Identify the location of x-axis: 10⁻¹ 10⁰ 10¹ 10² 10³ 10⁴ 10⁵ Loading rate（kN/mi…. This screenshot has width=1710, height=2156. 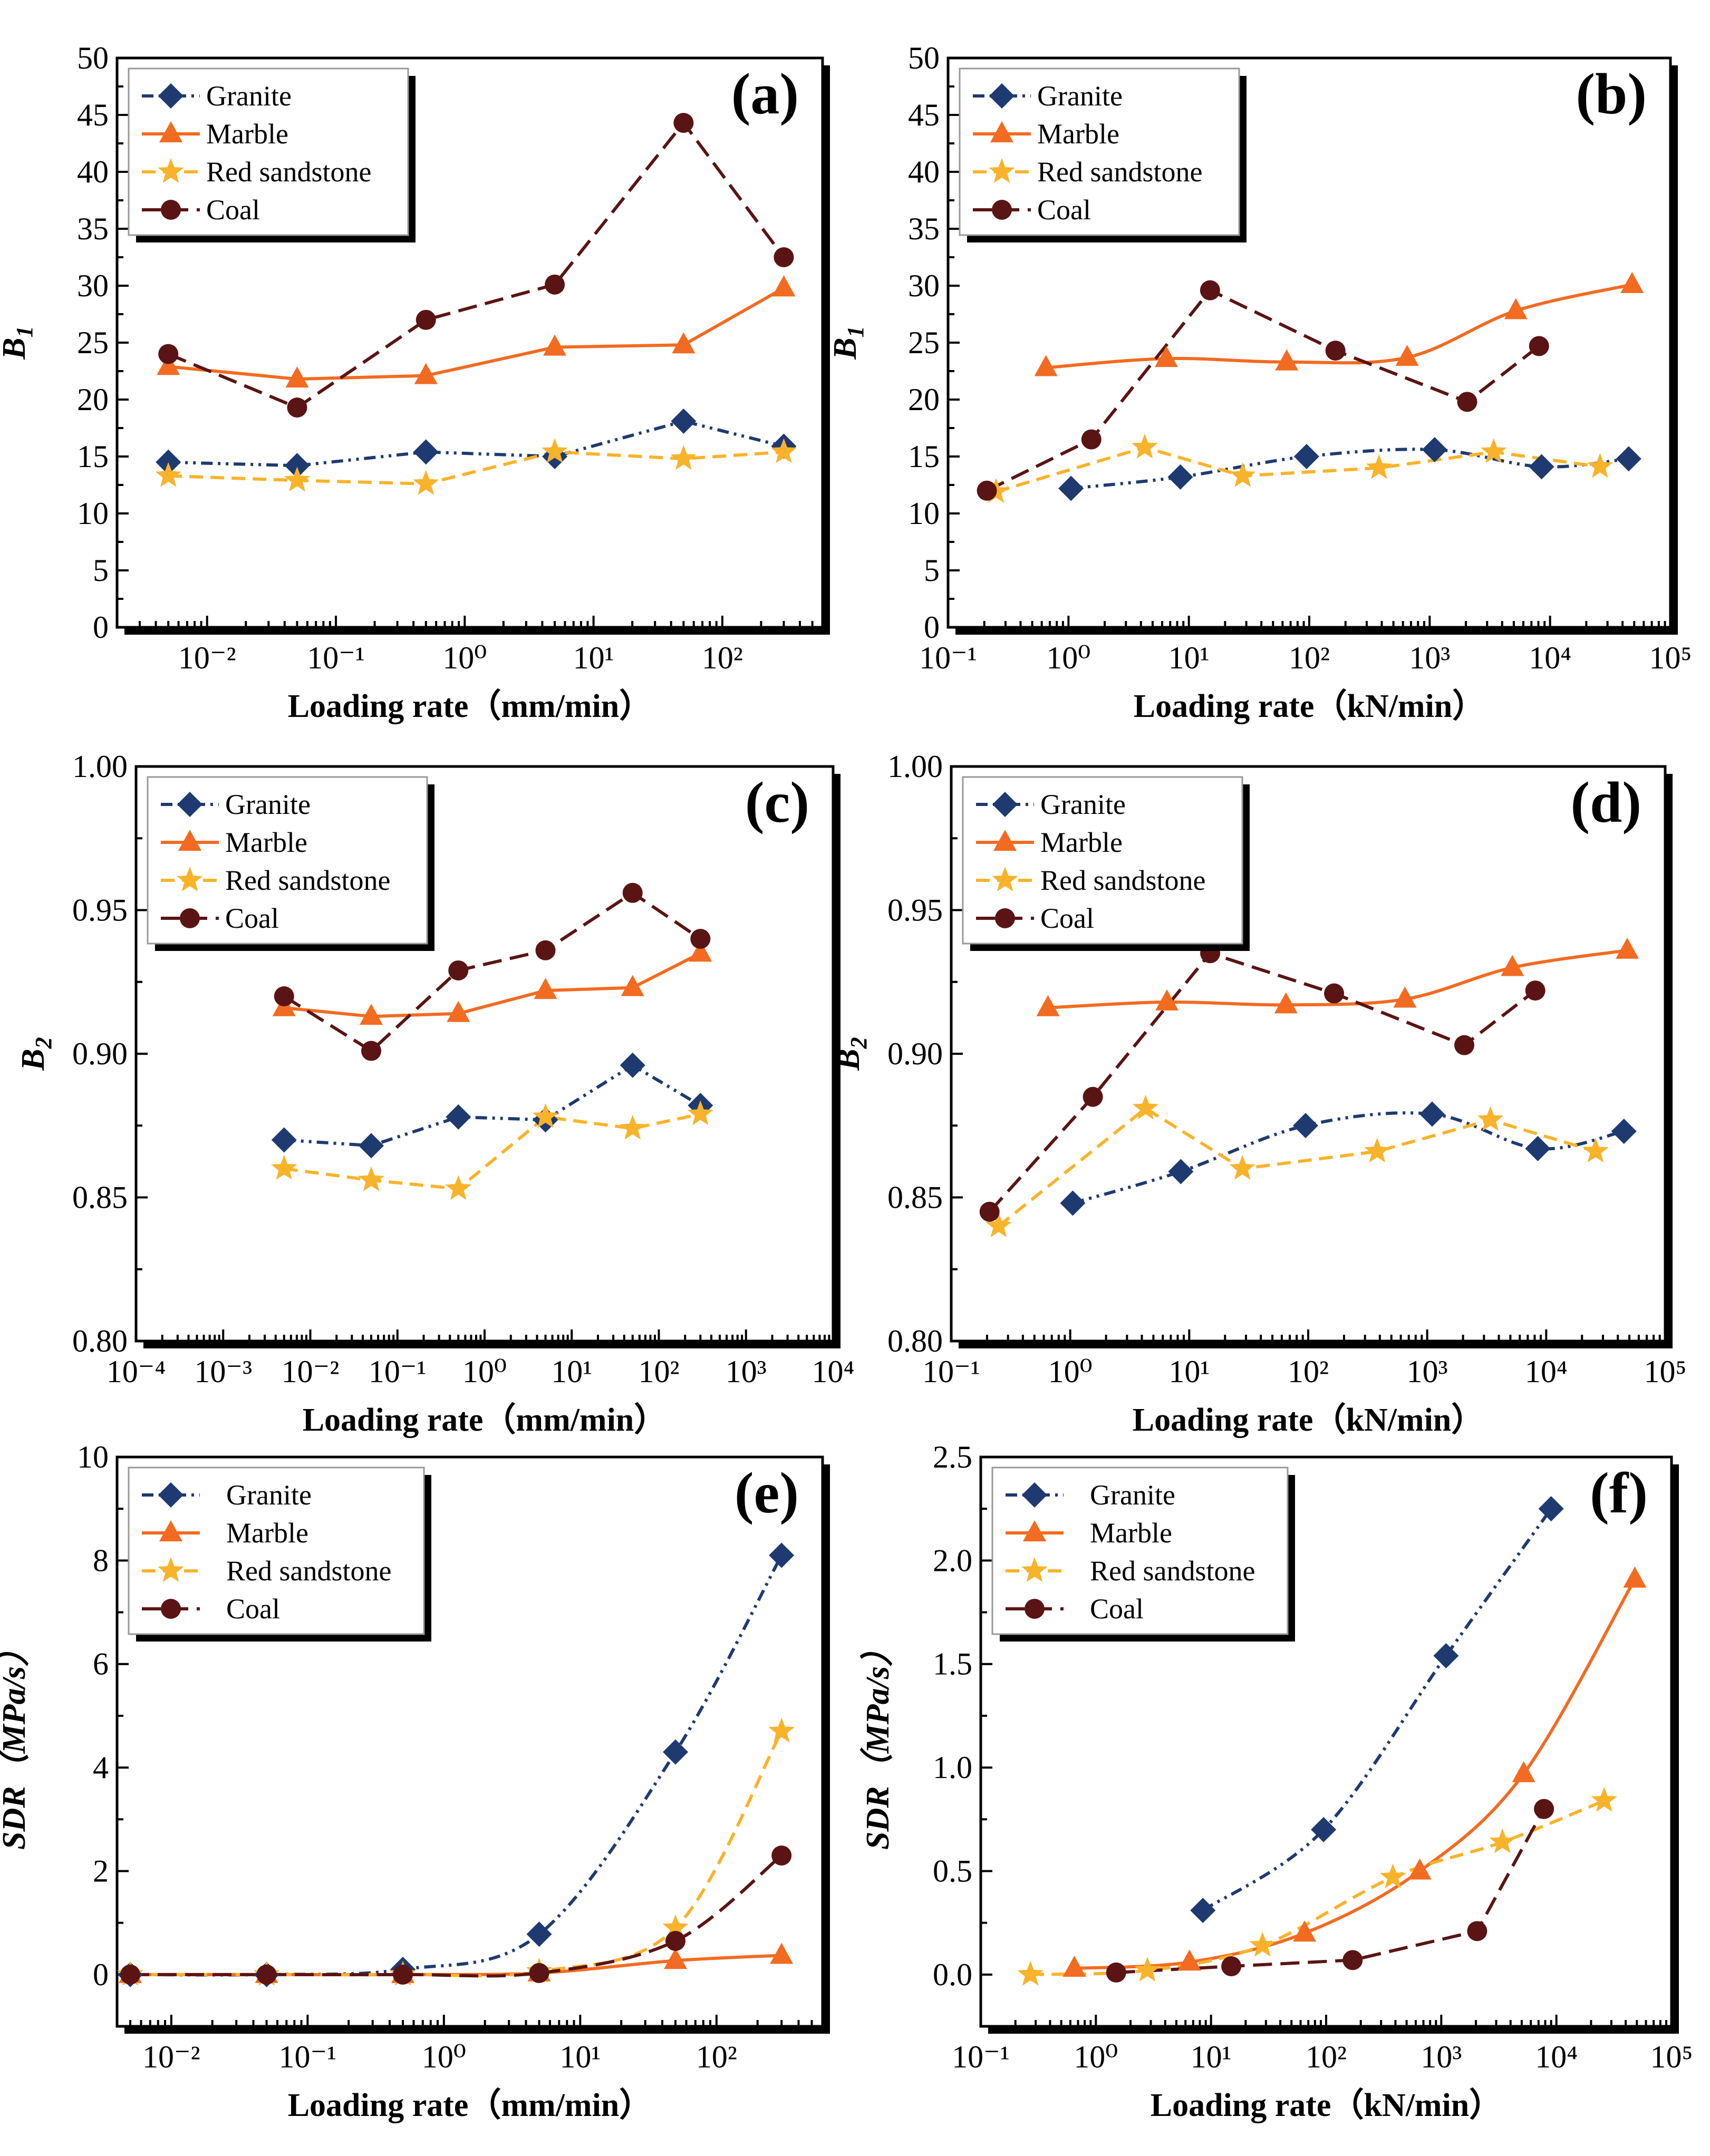
(1322, 2069).